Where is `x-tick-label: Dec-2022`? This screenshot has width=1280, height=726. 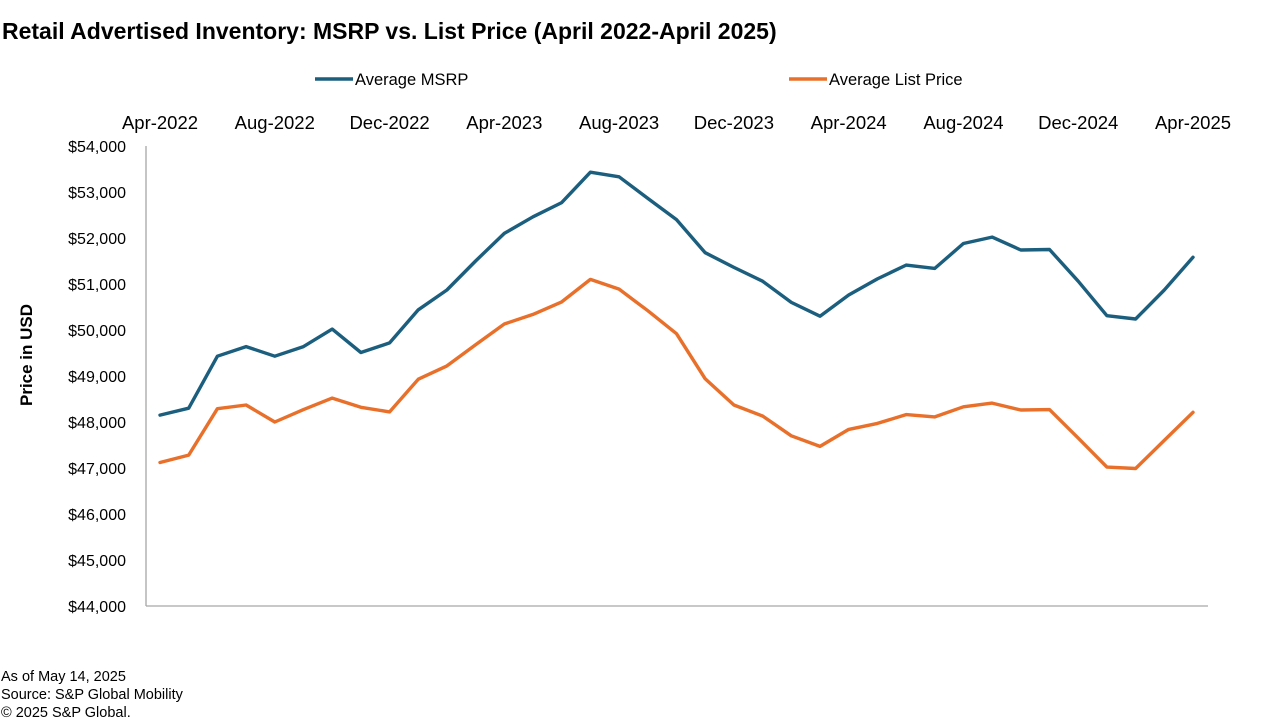 x-tick-label: Dec-2022 is located at coordinates (389, 122).